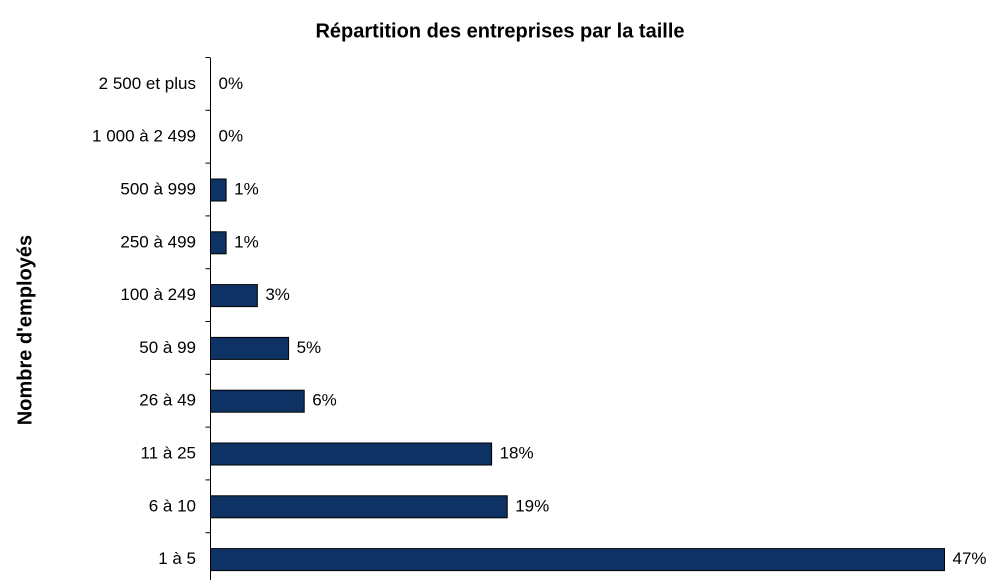  Describe the element at coordinates (158, 241) in the screenshot. I see `y-tick-label: 250 à 499` at that location.